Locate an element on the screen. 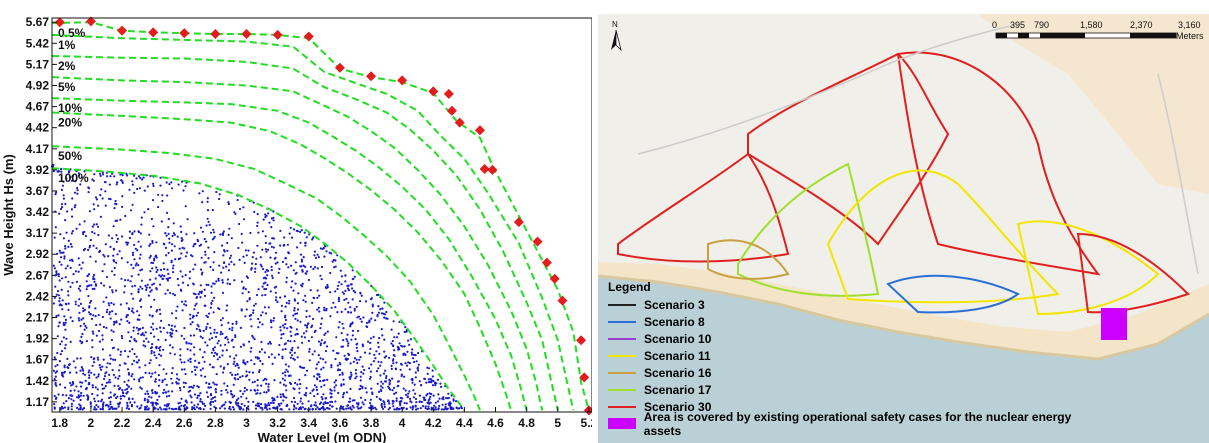 This screenshot has height=443, width=1209. scale-label: 3,160 is located at coordinates (1189, 25).